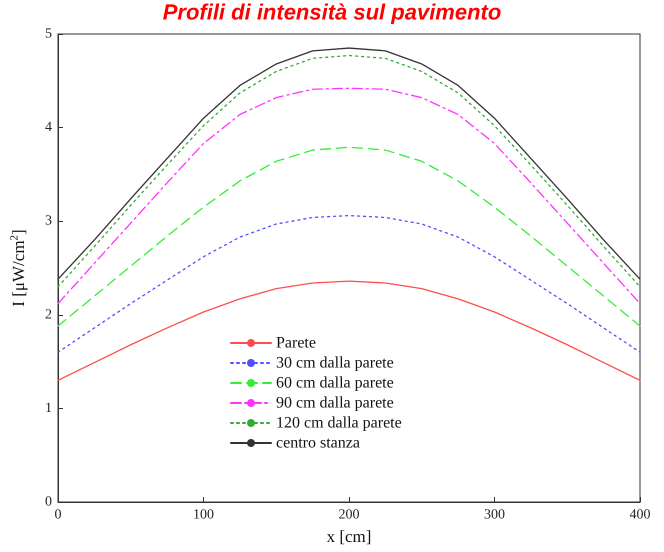  I want to click on x-tick-label: 200, so click(349, 515).